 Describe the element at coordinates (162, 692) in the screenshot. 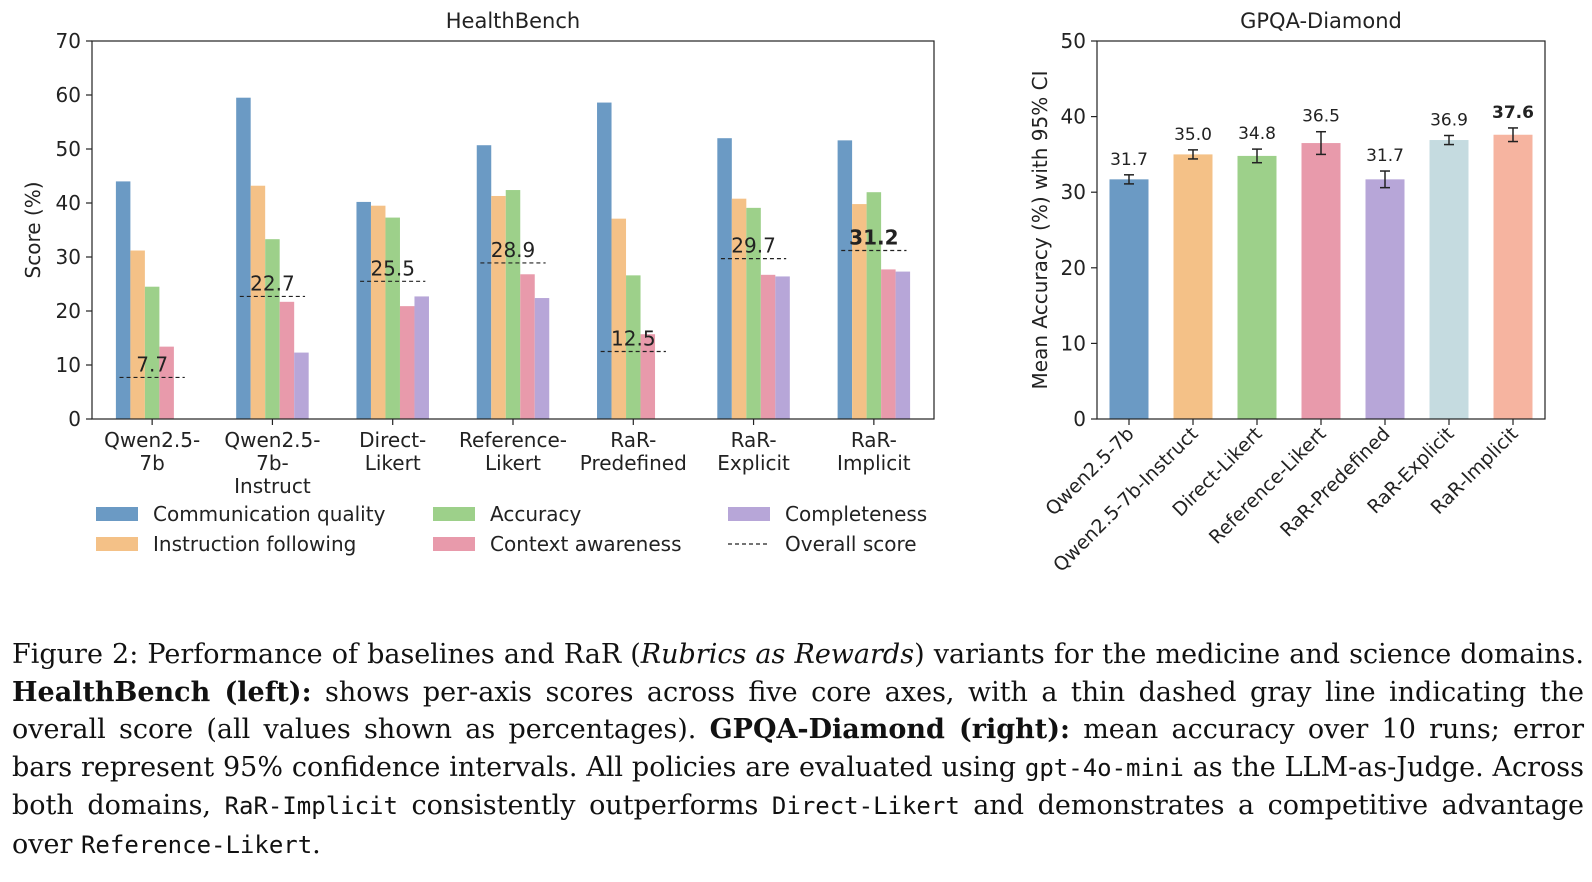

I see `caption-healthbench-label: HealthBench (left):` at that location.